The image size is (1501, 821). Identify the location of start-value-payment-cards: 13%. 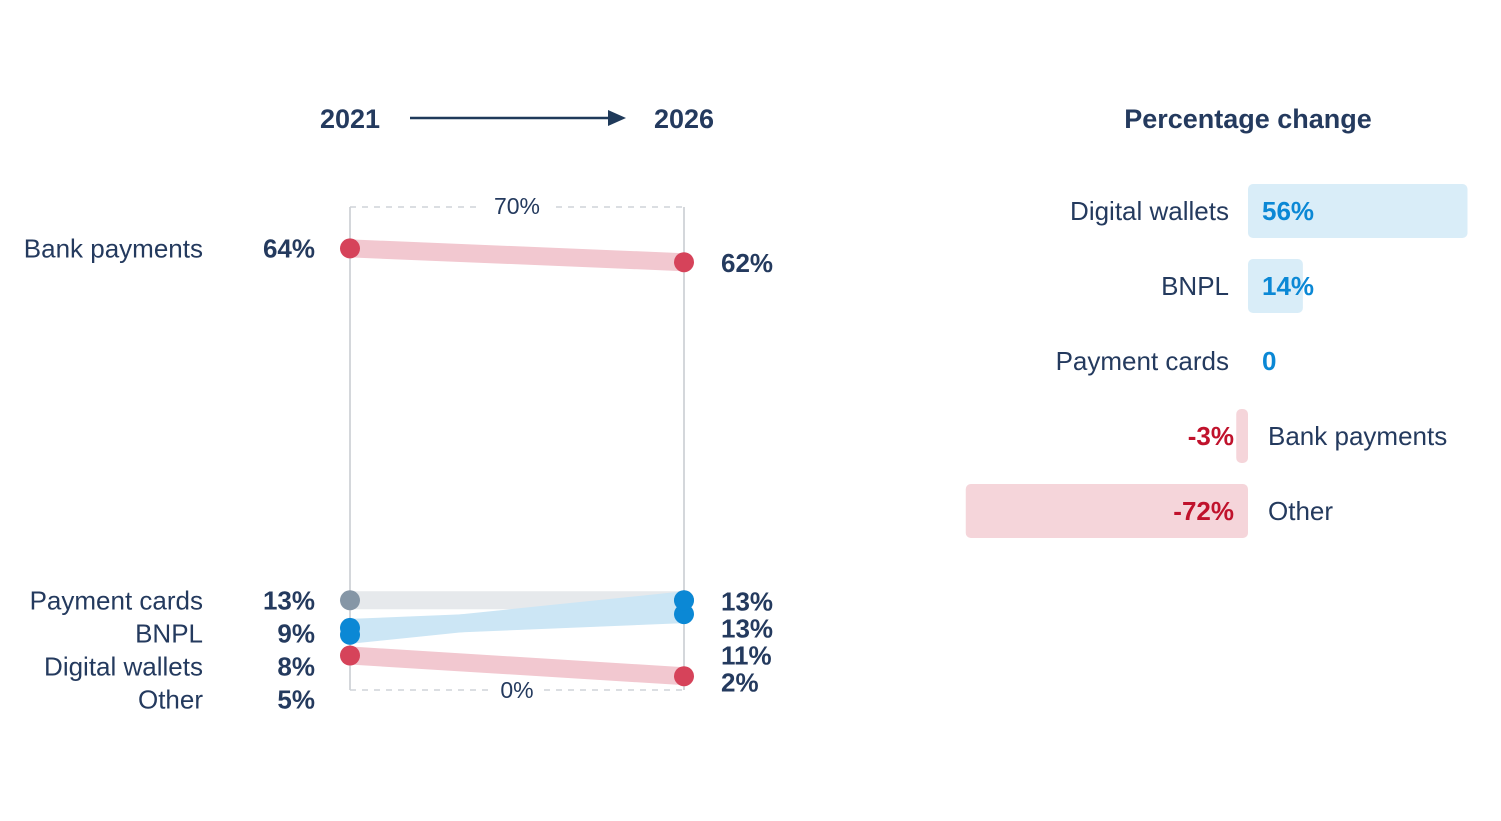
(289, 600).